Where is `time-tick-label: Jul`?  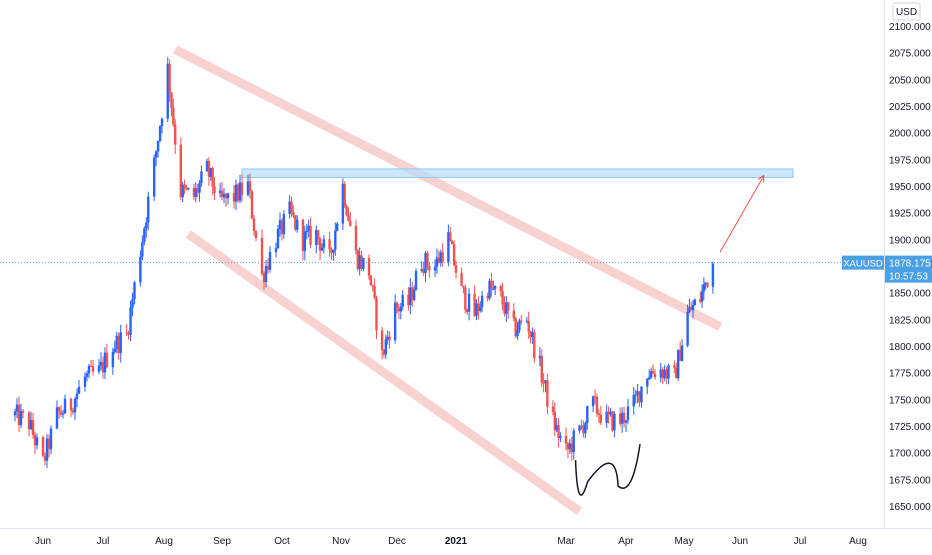 time-tick-label: Jul is located at coordinates (800, 541).